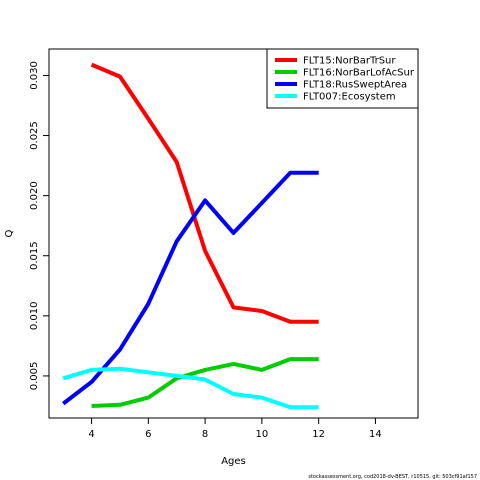 The image size is (480, 480). I want to click on legend-label-2: FLT16:NorBarLofAcSur, so click(359, 73).